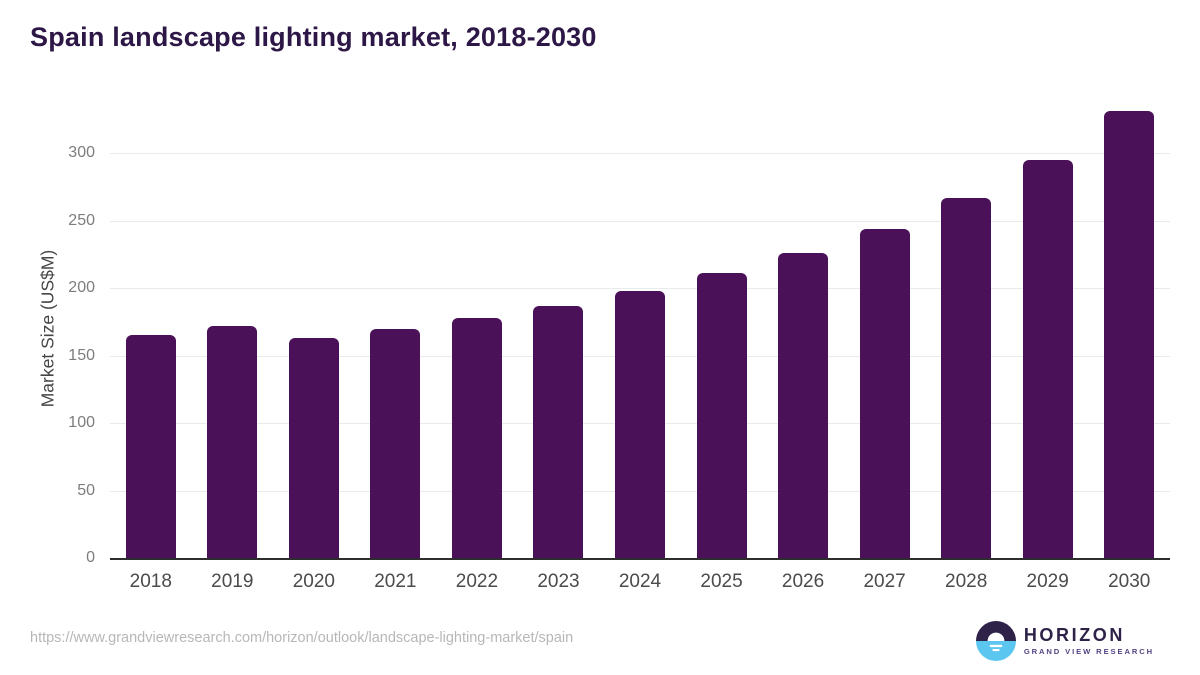 This screenshot has height=675, width=1200. What do you see at coordinates (81, 287) in the screenshot?
I see `y-tick-label-200: 200` at bounding box center [81, 287].